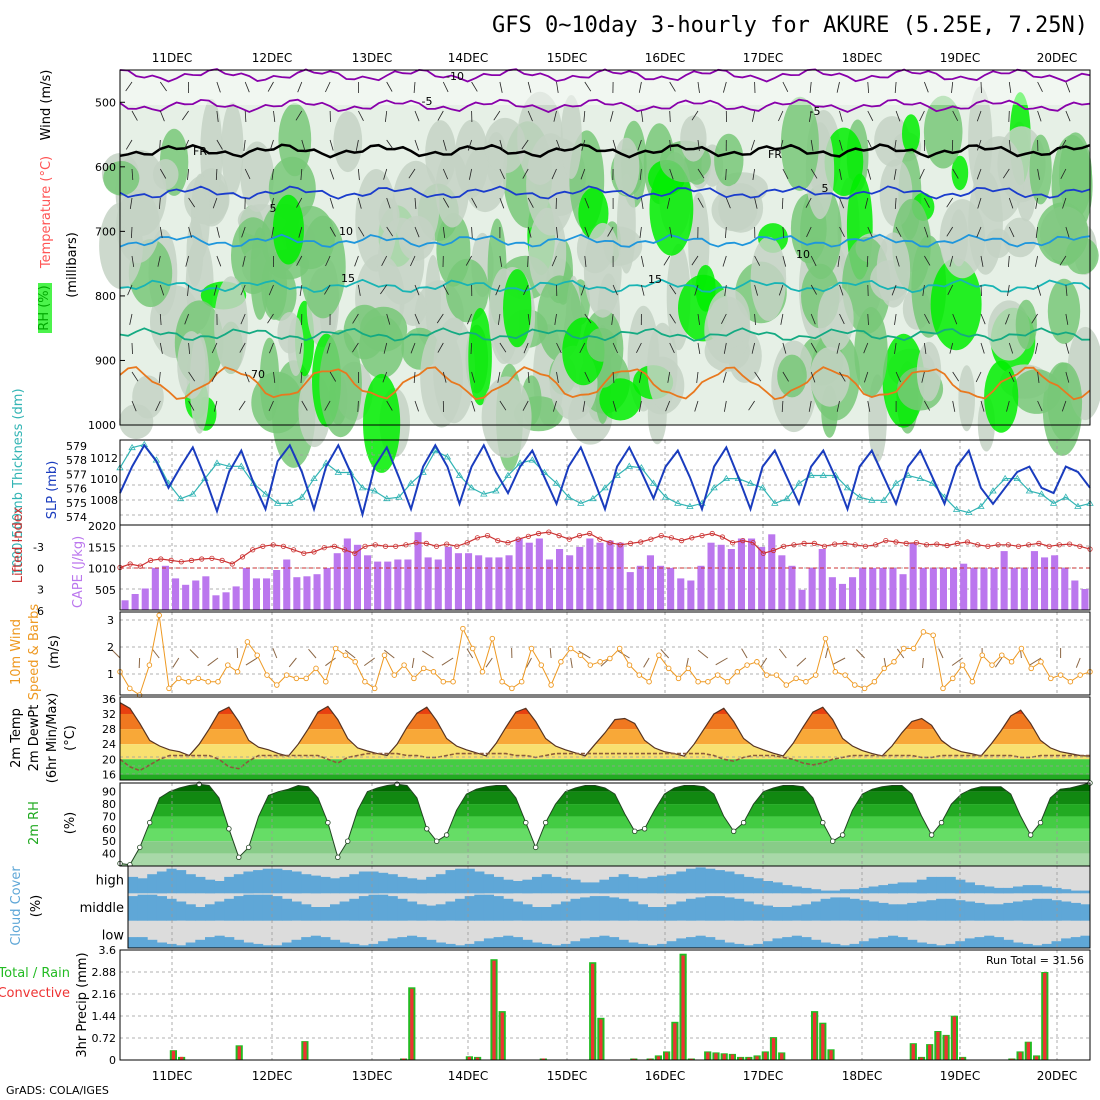 Image resolution: width=1100 pixels, height=1100 pixels. I want to click on date-label-top: 15DEC, so click(567, 58).